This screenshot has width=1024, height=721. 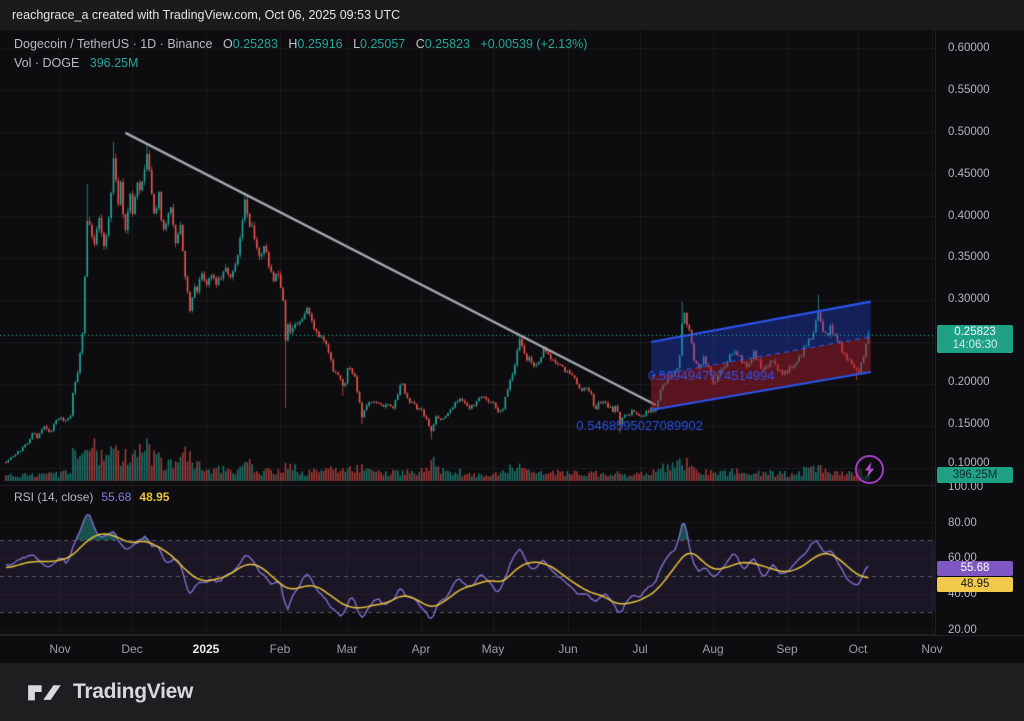 What do you see at coordinates (969, 174) in the screenshot?
I see `axis-tick-label: 0.45000` at bounding box center [969, 174].